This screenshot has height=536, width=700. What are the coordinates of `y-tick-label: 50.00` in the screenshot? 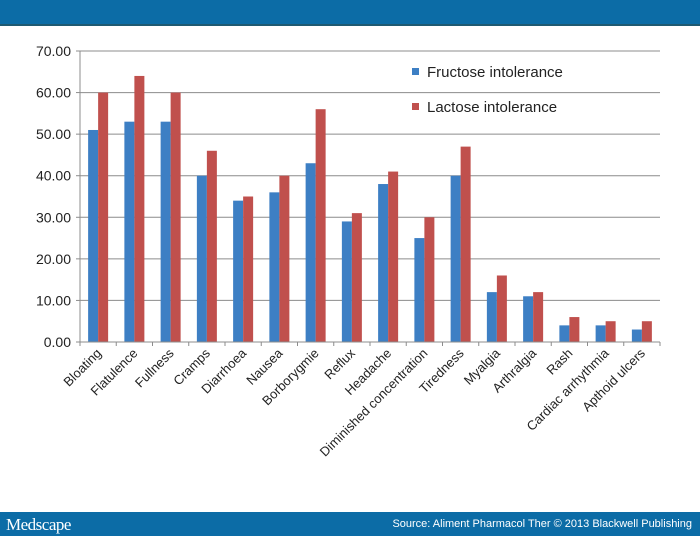 It's located at (53, 134).